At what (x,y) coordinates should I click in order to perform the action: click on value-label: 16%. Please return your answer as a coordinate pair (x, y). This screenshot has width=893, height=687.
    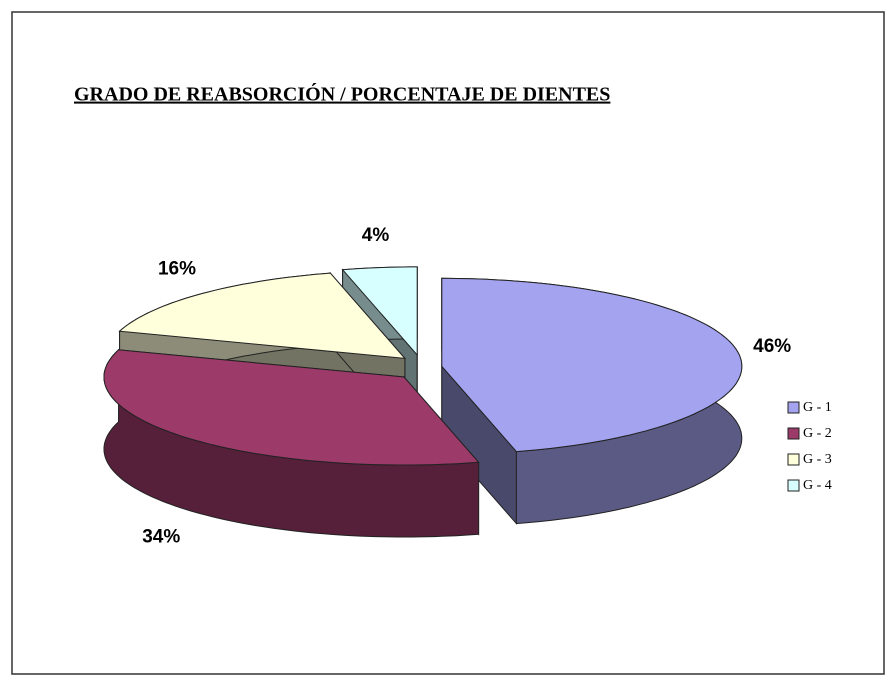
    Looking at the image, I should click on (177, 269).